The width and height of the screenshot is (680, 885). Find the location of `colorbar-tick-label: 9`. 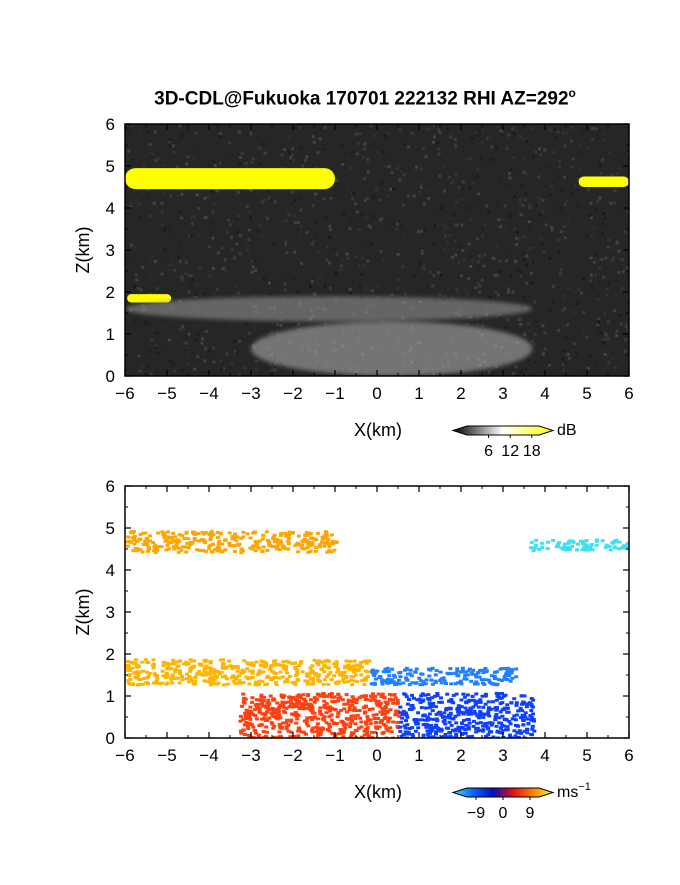

colorbar-tick-label: 9 is located at coordinates (530, 813).